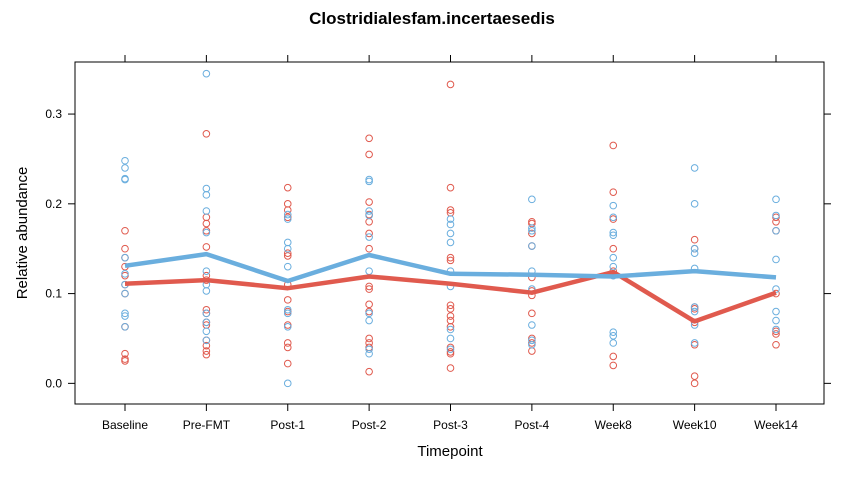 This screenshot has height=480, width=864. Describe the element at coordinates (532, 425) in the screenshot. I see `x-tick-label: Post-4` at that location.